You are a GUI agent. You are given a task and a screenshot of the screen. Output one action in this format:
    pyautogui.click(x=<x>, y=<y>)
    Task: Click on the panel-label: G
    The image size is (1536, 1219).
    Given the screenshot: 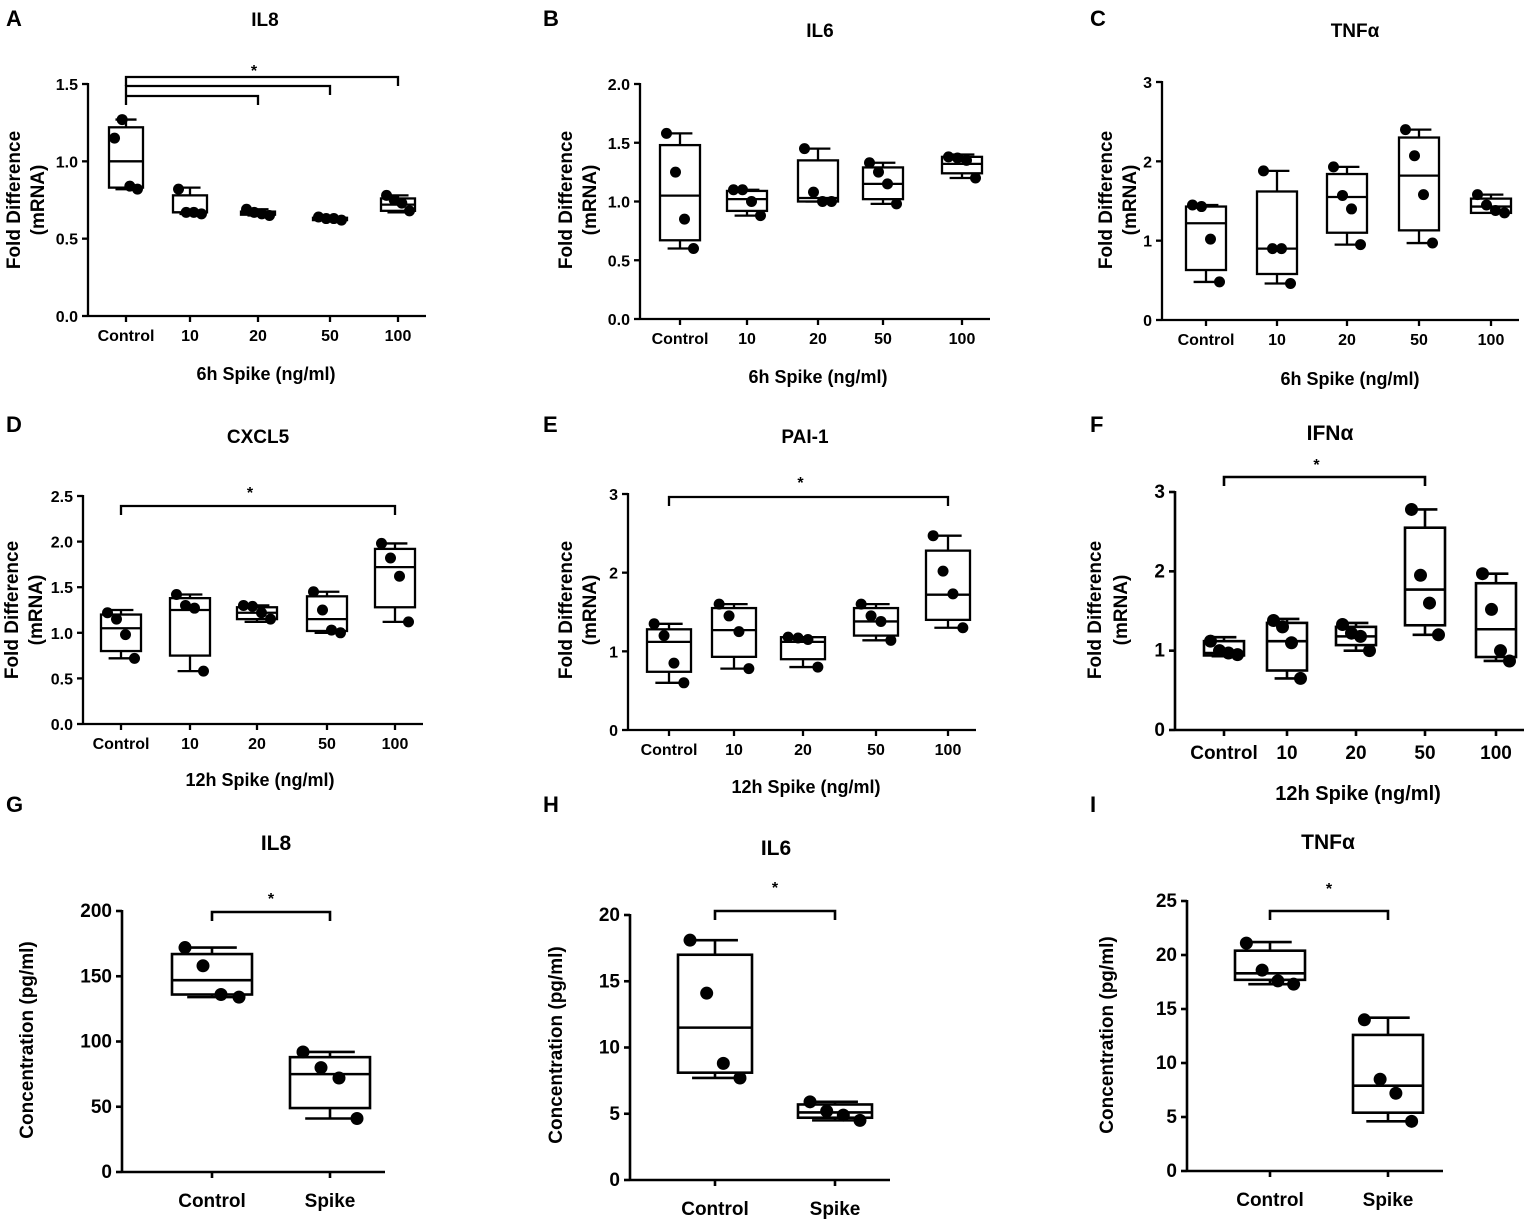 What is the action you would take?
    pyautogui.click(x=14, y=804)
    